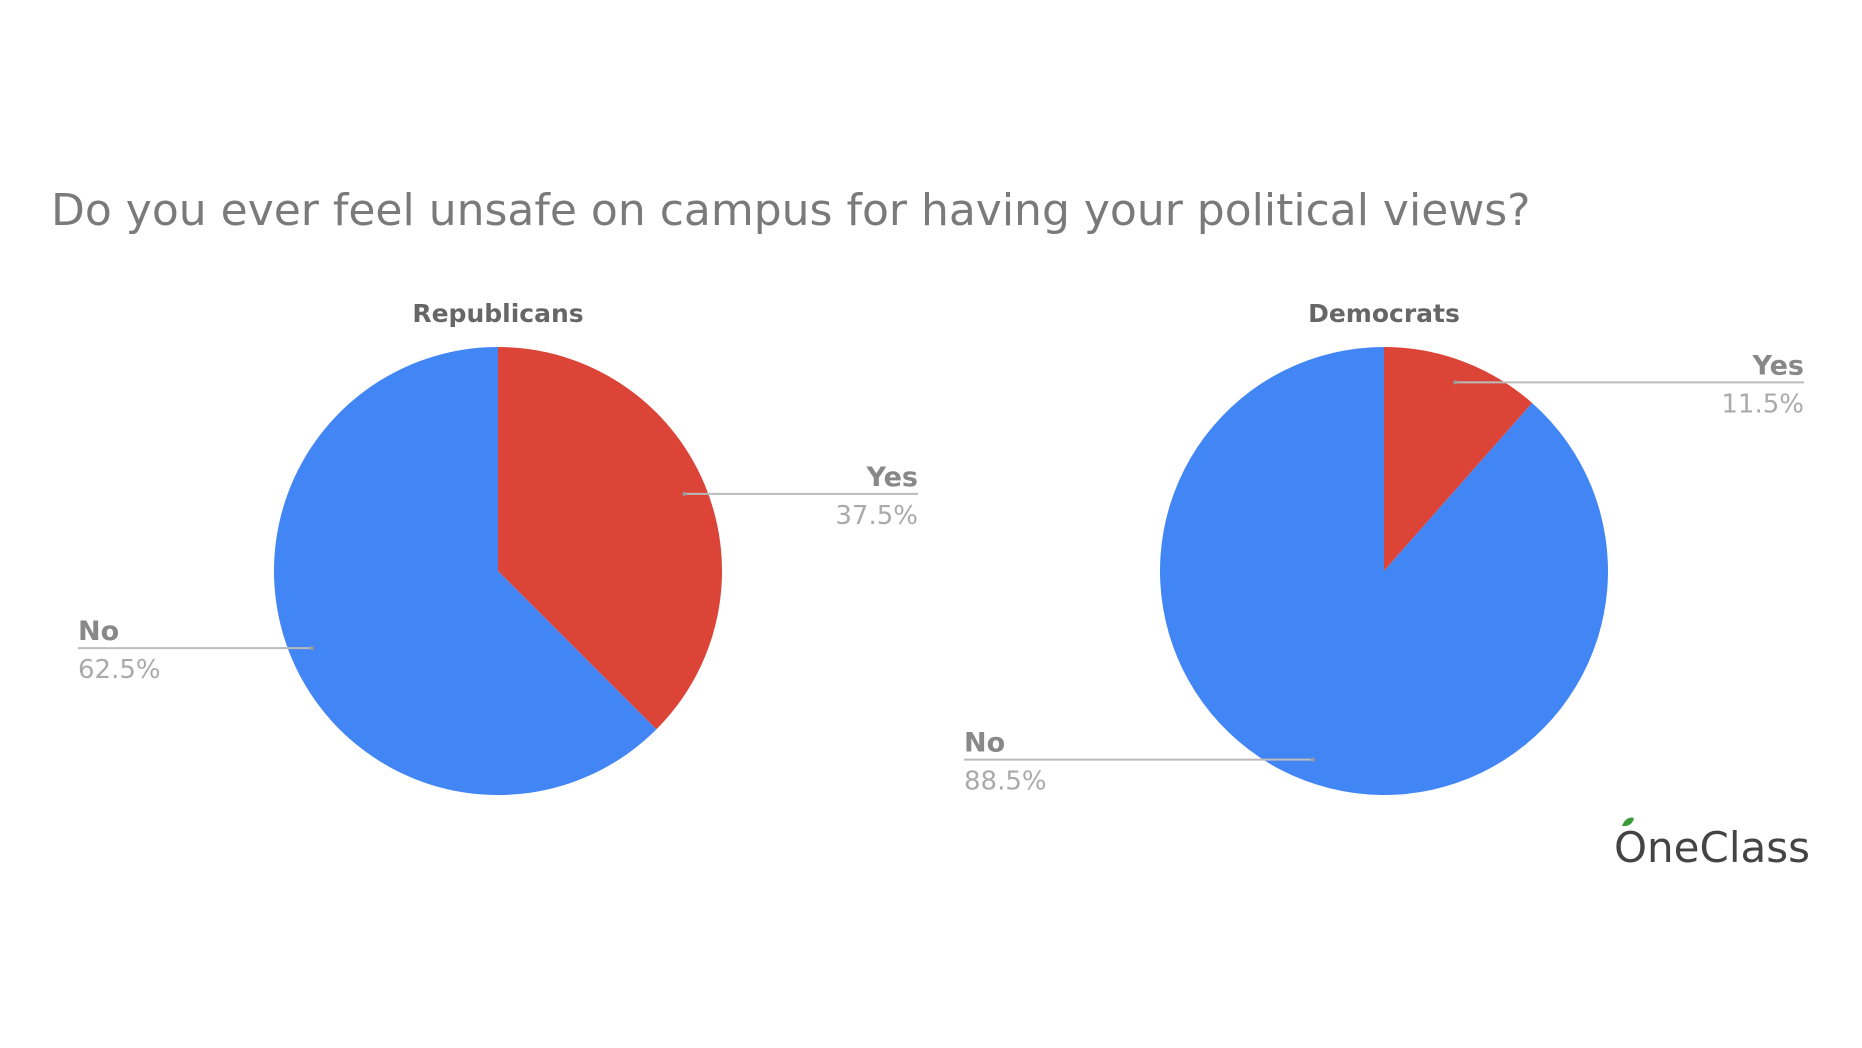 This screenshot has width=1862, height=1048. What do you see at coordinates (1384, 313) in the screenshot?
I see `chart-title: Democrats` at bounding box center [1384, 313].